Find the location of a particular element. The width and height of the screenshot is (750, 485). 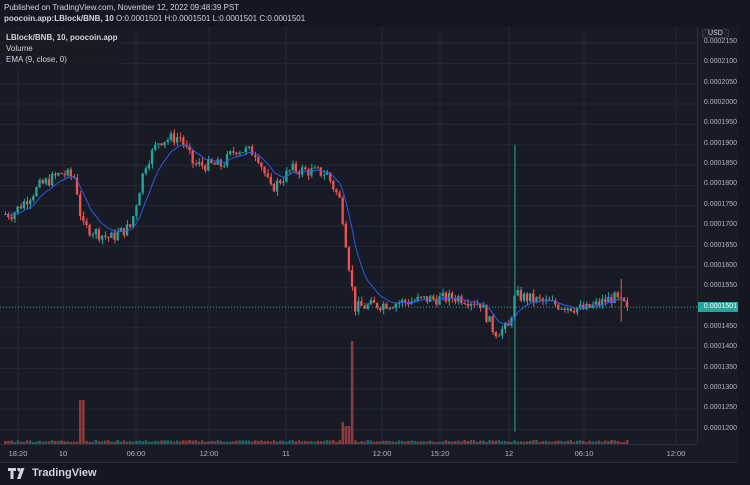

time-tick-label: 15:20 is located at coordinates (440, 453).